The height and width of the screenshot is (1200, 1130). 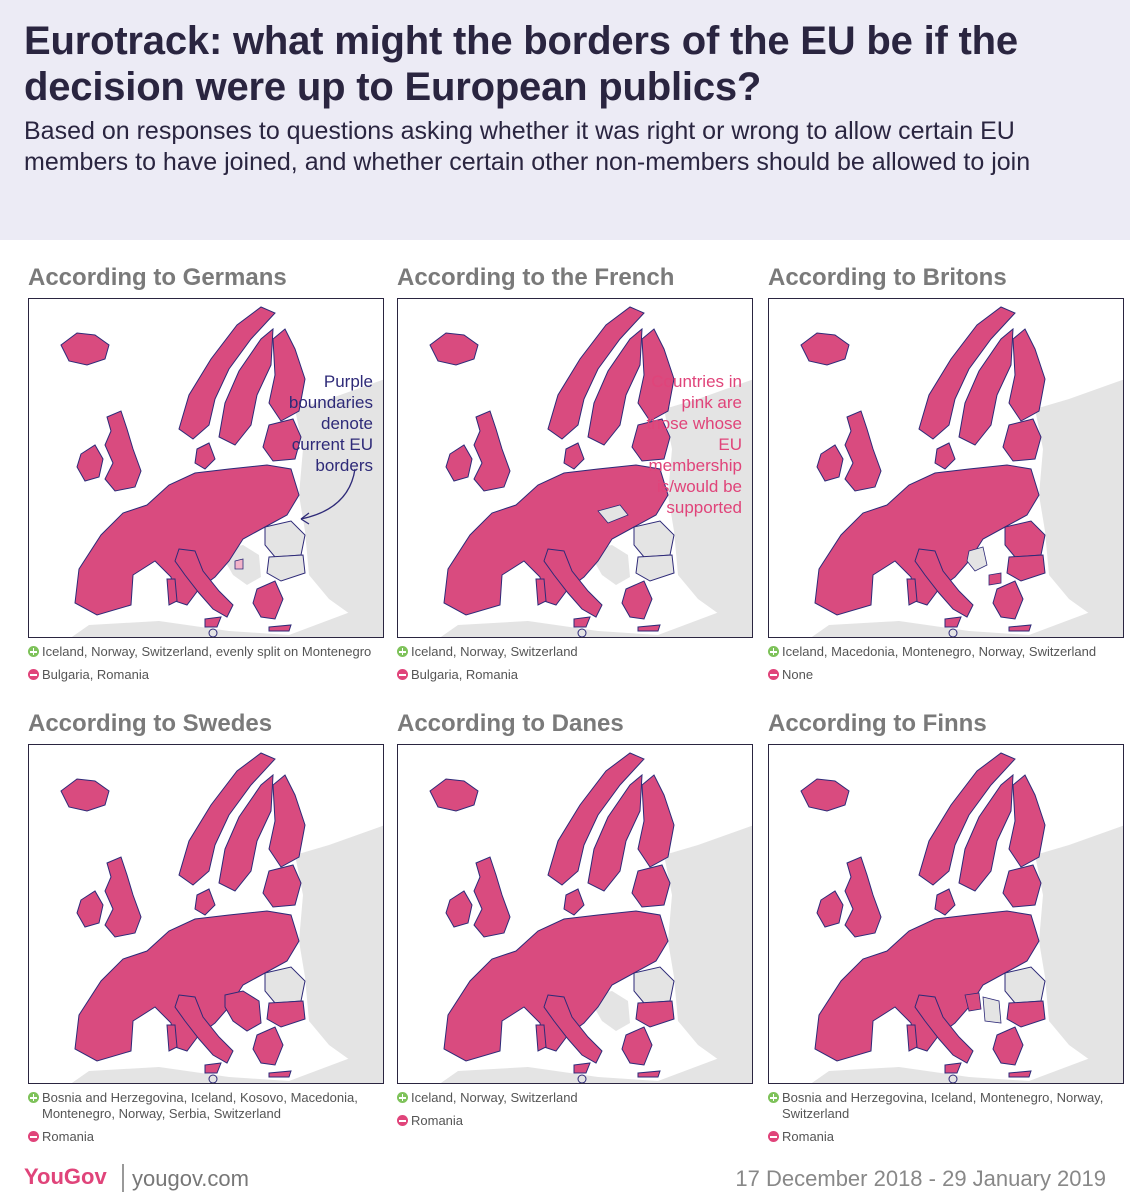 I want to click on panel-title: According to the French, so click(x=536, y=277).